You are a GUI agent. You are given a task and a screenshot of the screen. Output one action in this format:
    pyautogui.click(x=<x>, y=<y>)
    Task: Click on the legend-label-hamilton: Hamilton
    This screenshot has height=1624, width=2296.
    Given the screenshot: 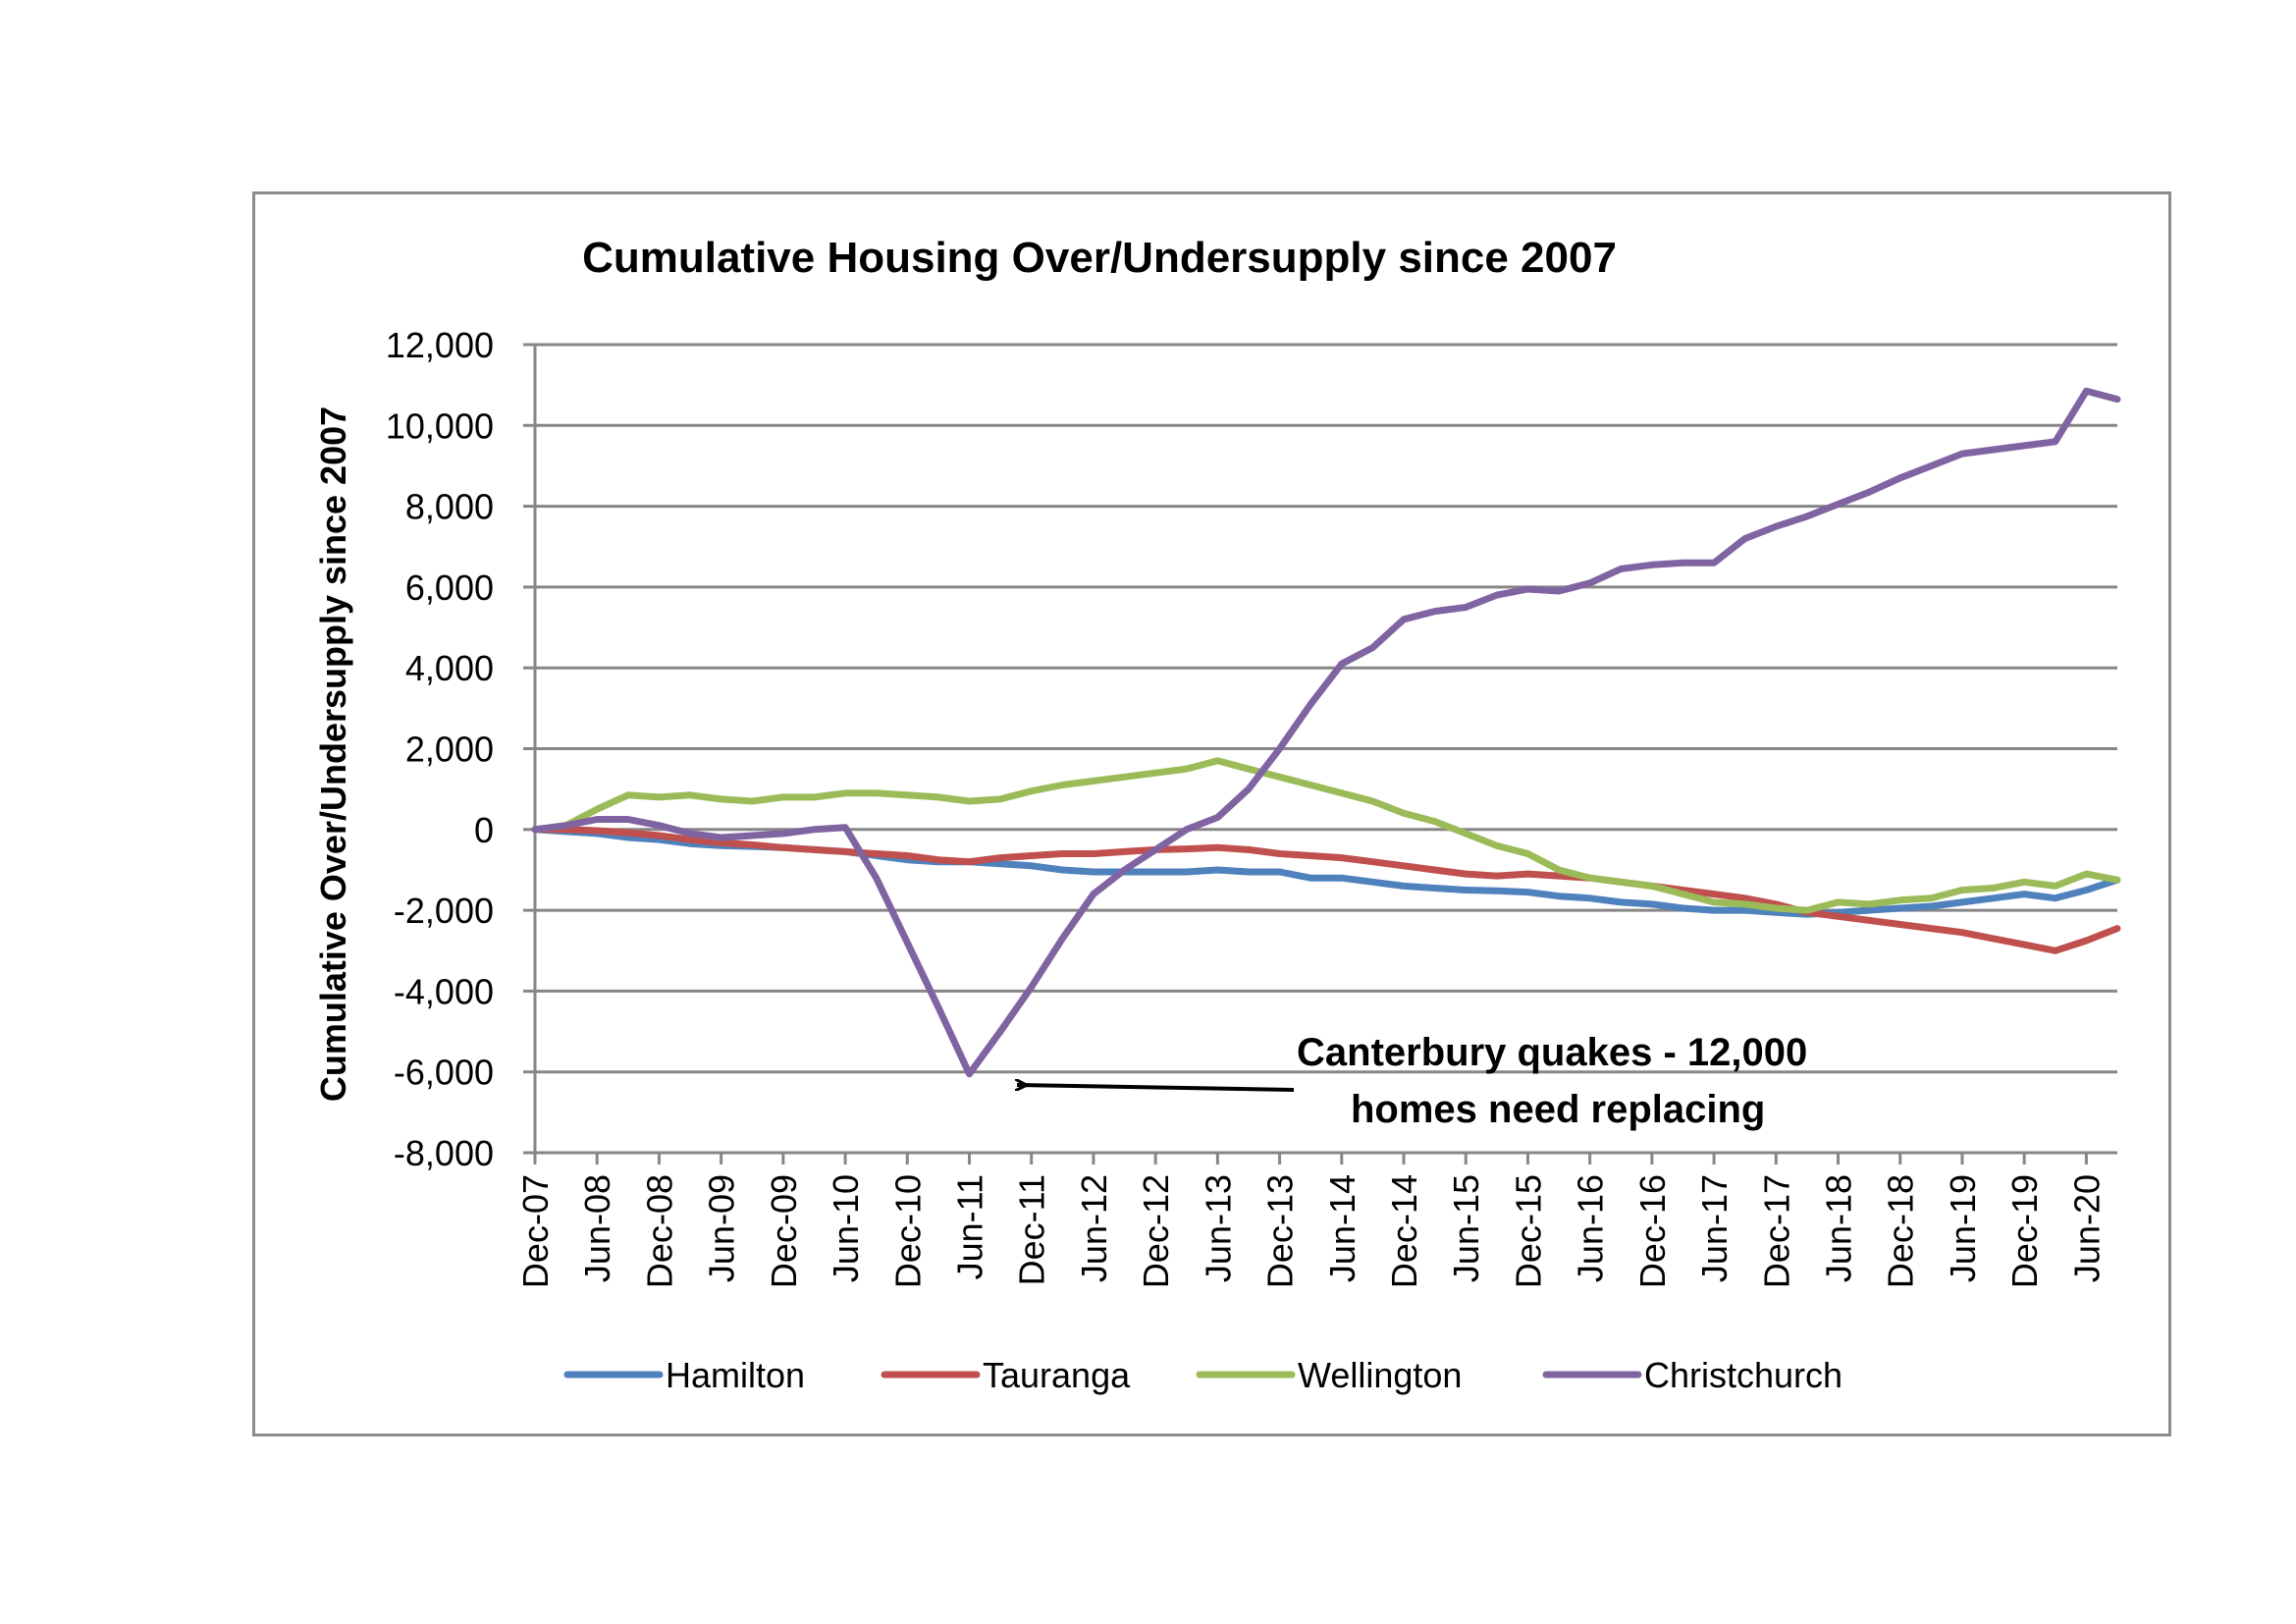 What is the action you would take?
    pyautogui.click(x=736, y=1375)
    